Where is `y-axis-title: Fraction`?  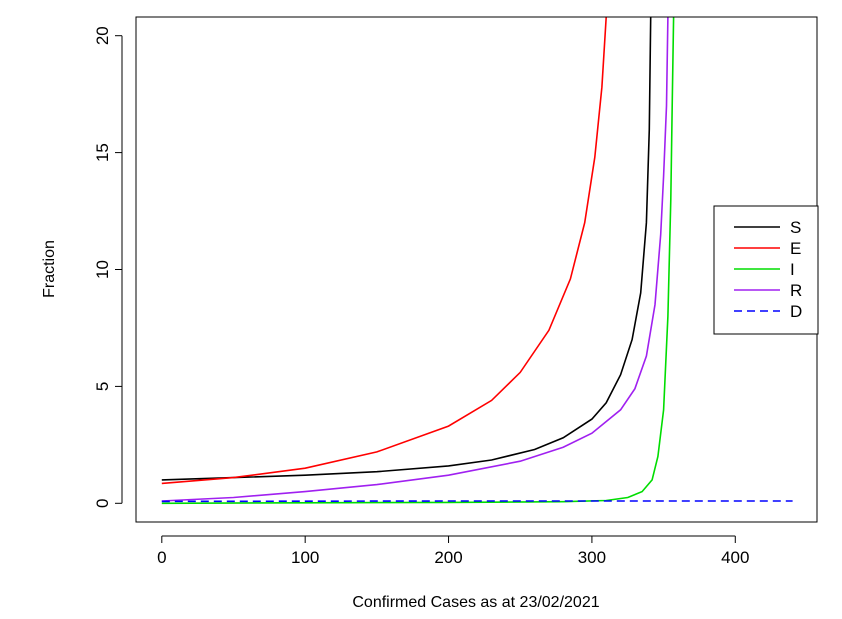
y-axis-title: Fraction is located at coordinates (49, 269).